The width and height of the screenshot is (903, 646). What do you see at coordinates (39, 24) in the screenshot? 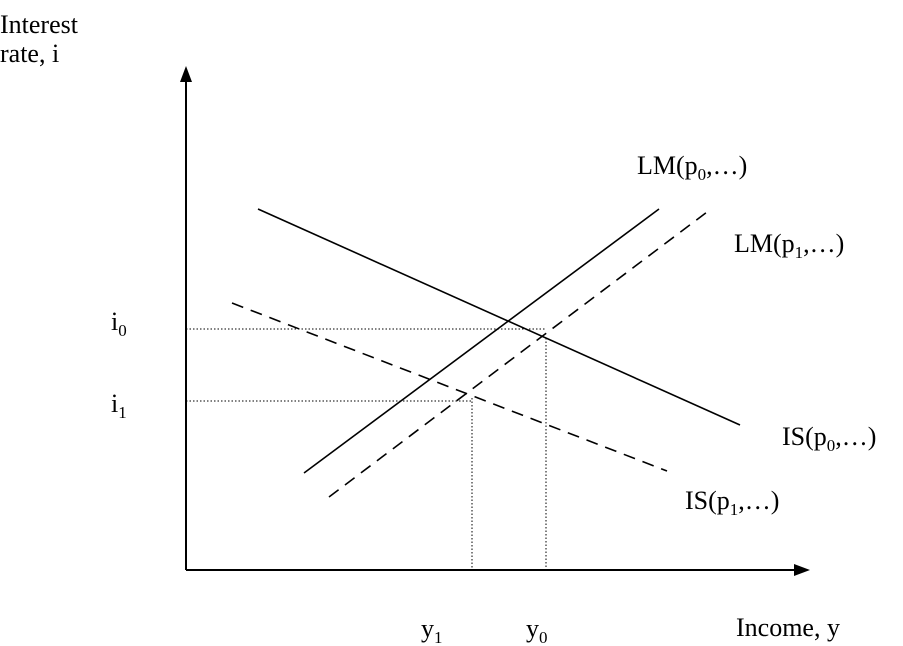
I see `y-axis-label-line1: Interest` at bounding box center [39, 24].